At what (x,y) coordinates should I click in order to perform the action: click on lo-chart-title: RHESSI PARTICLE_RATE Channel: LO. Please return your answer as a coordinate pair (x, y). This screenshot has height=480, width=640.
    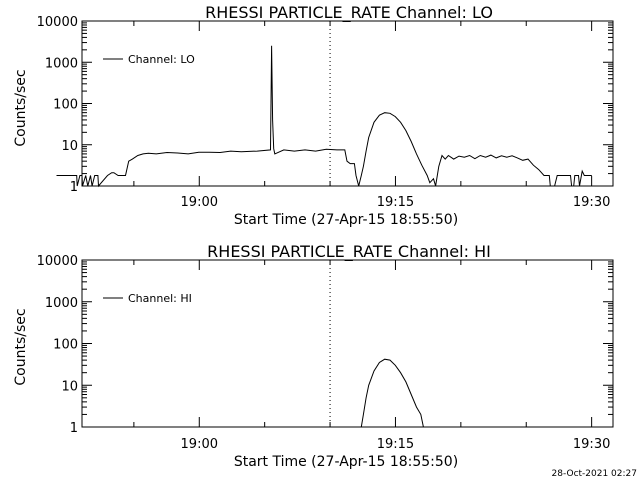
    Looking at the image, I should click on (349, 13).